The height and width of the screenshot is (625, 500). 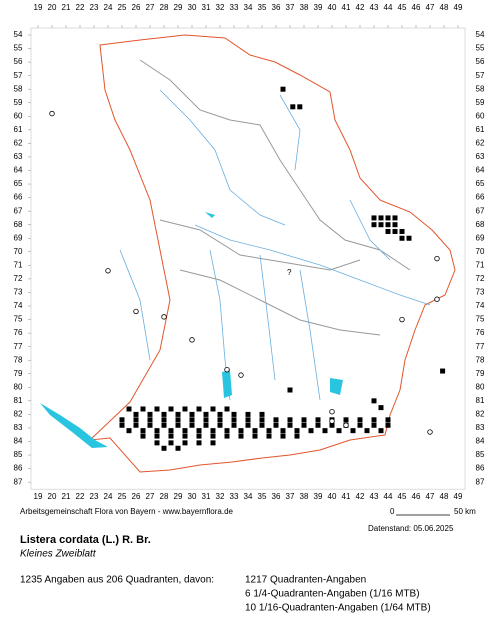 I want to click on column-label: 21, so click(x=66, y=7).